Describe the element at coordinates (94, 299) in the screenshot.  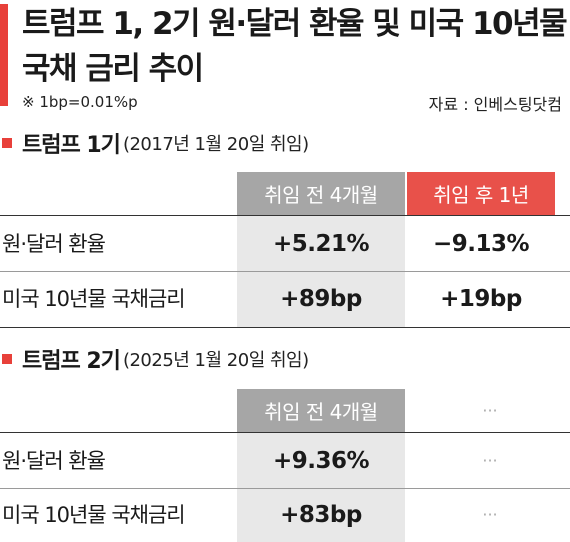
I see `section-1-row-2-label: 미국 10년물 국채금리` at that location.